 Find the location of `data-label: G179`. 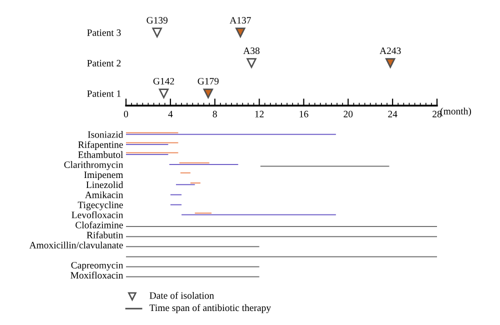

data-label: G179 is located at coordinates (208, 81).